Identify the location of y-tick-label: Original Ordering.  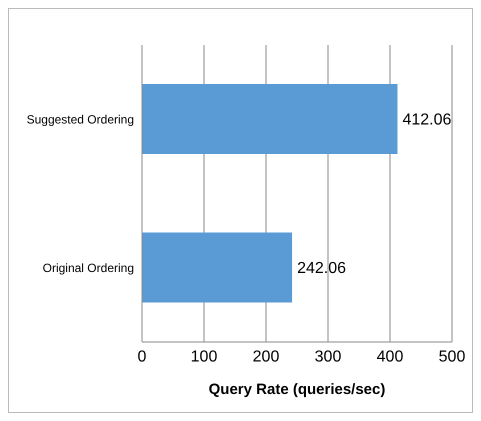
(88, 268).